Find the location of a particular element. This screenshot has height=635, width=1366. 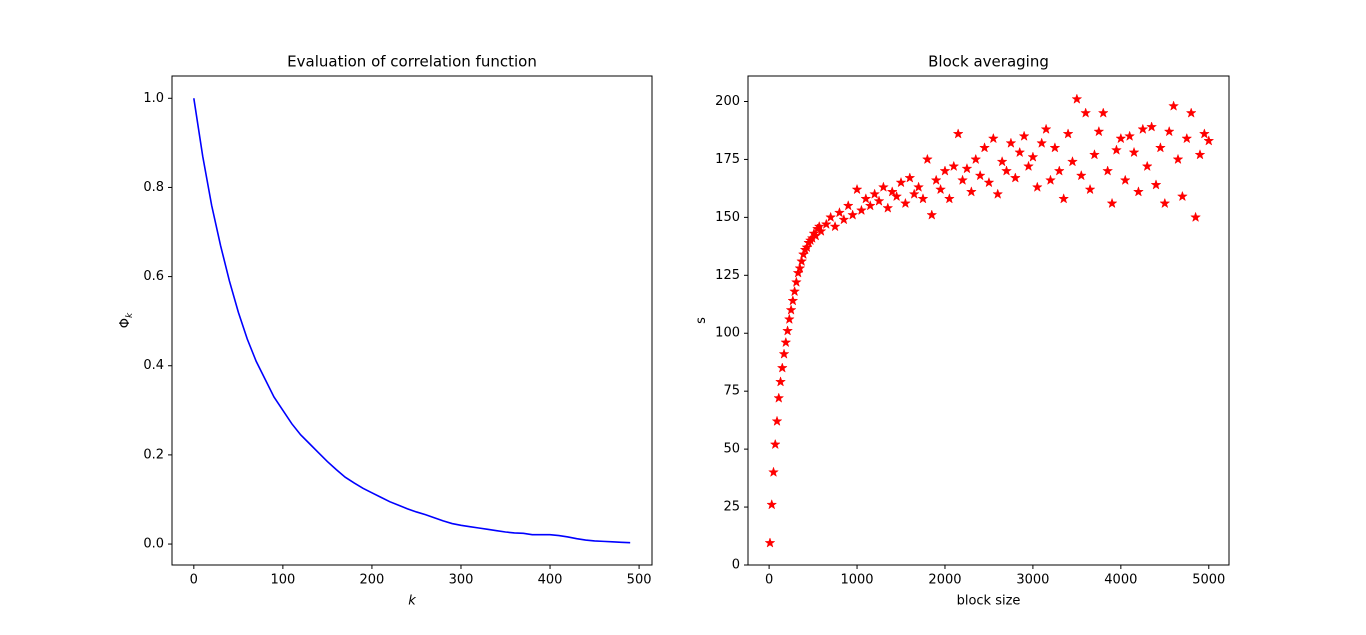

y-axis-label: s is located at coordinates (701, 320).